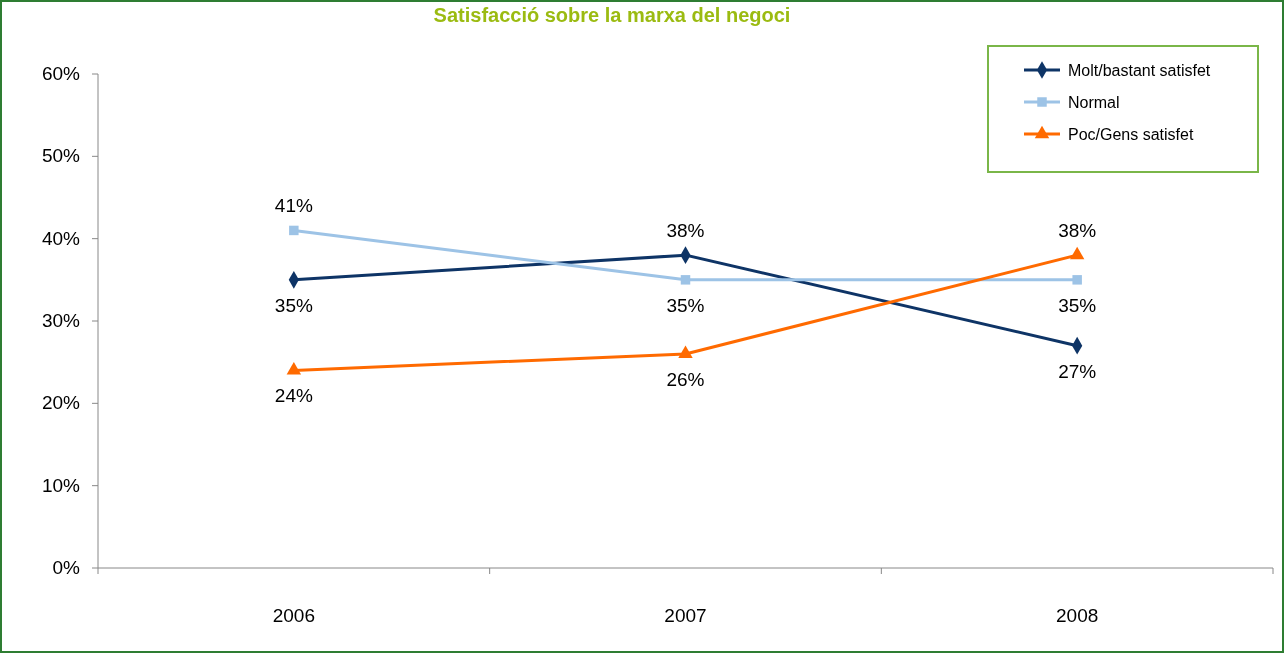  I want to click on y-tick-label: 40%, so click(61, 238).